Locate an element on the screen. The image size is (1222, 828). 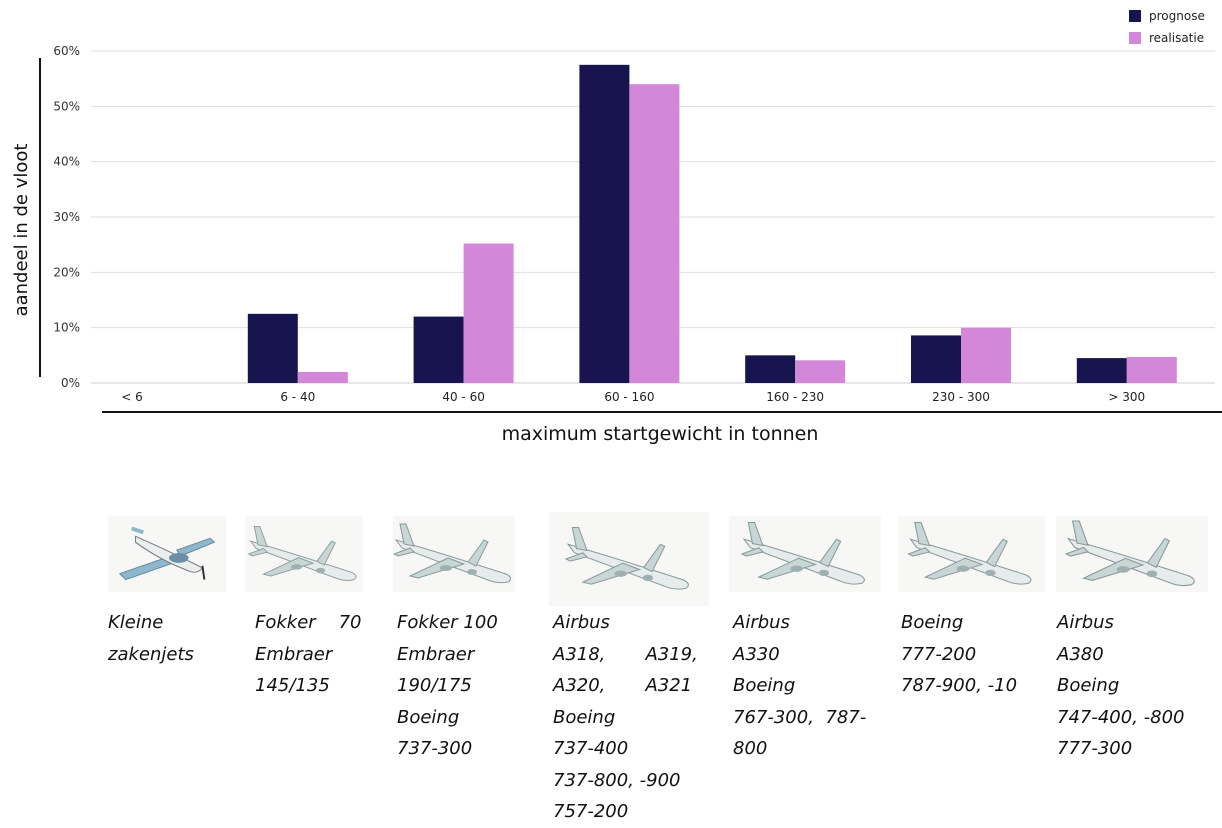
aircraft-caption-line: 757-200 is located at coordinates (591, 811).